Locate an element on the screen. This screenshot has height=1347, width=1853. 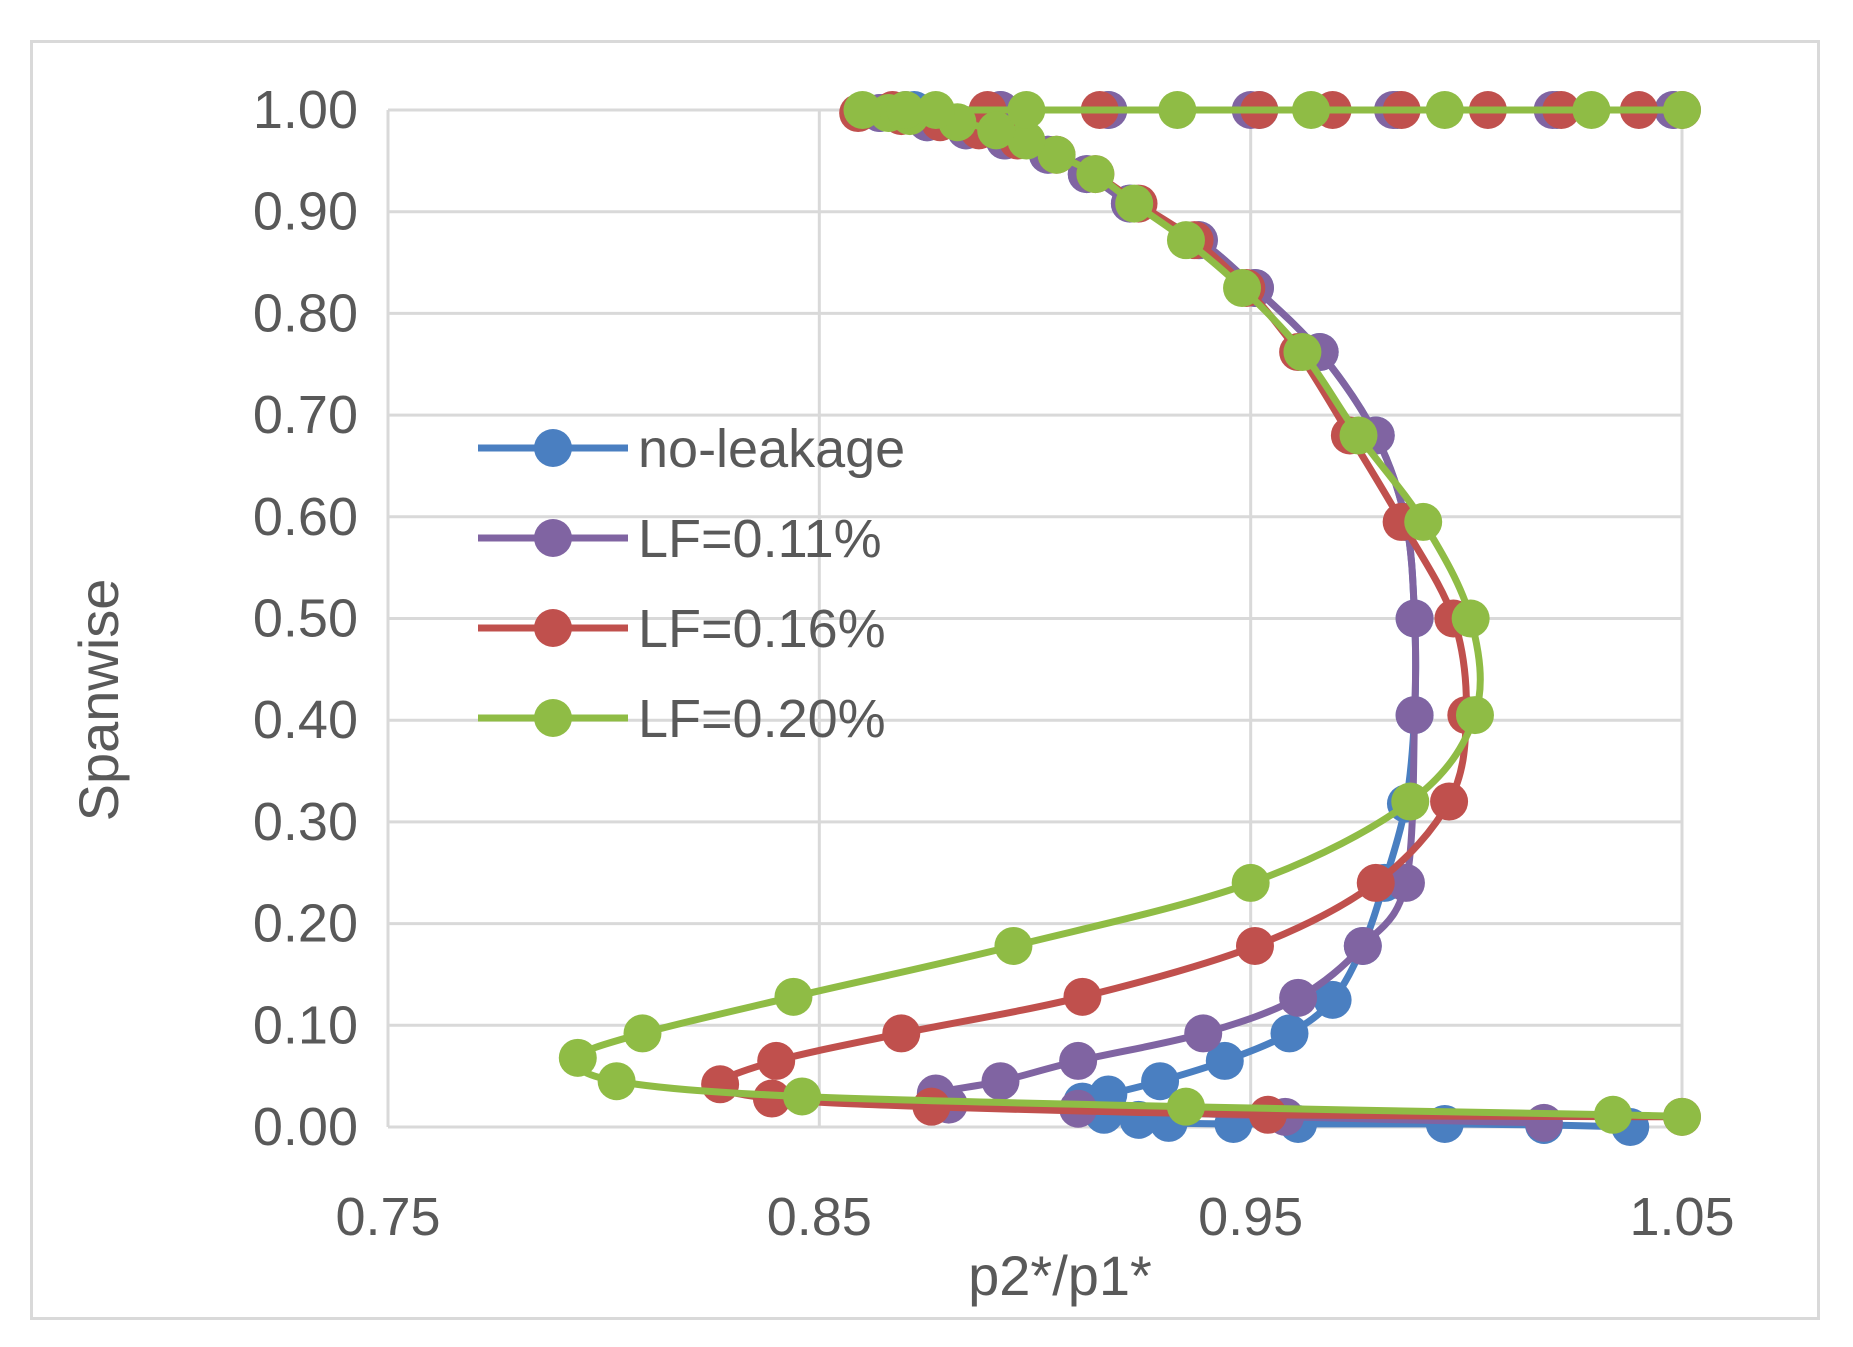
x-tick-label: 0.95 is located at coordinates (1250, 1217).